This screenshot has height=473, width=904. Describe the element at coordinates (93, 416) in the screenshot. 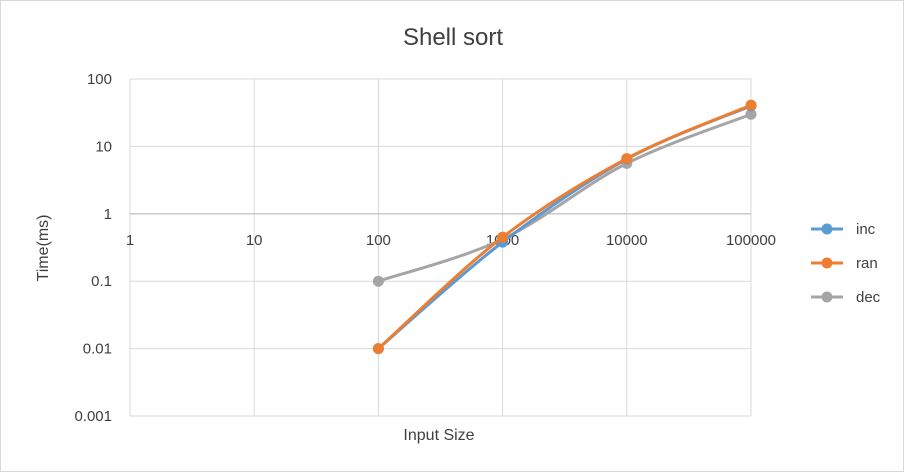

I see `y-tick-label: 0.001` at that location.